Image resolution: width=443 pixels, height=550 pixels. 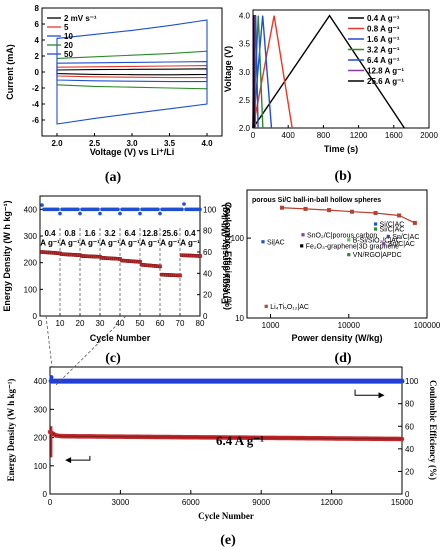 I want to click on x-tick-label: 10, so click(x=60, y=323).